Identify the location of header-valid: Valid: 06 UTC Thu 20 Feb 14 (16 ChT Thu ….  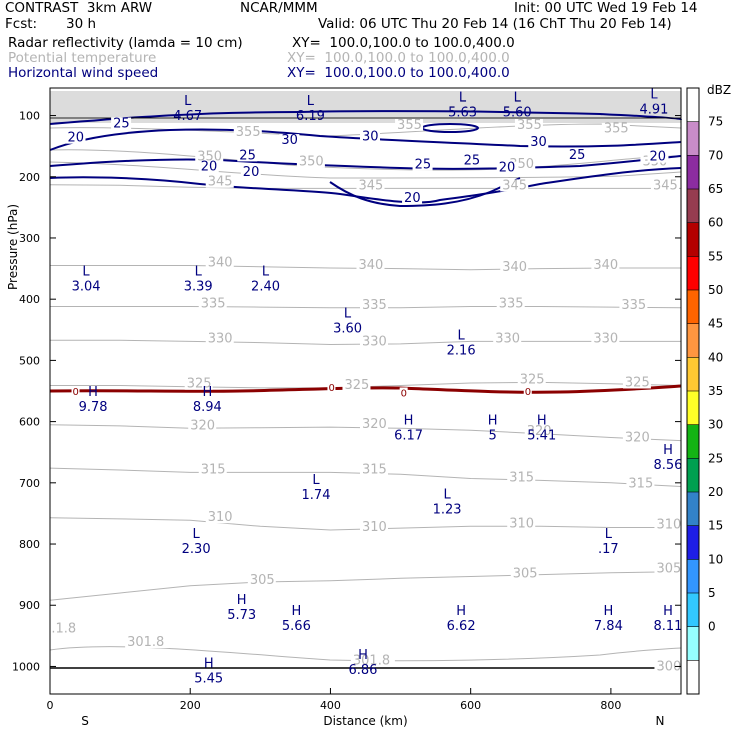
(495, 24).